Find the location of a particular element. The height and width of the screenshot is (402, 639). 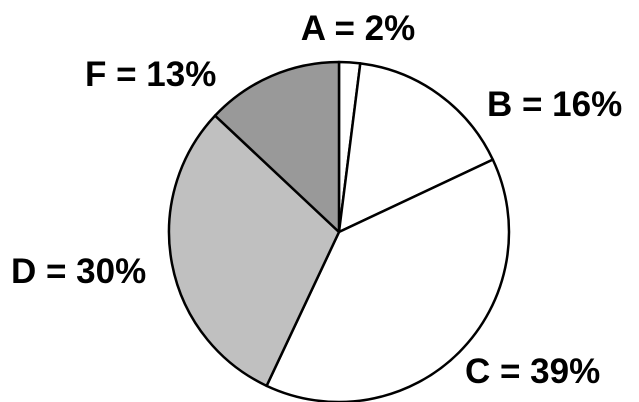

pie-slice-f is located at coordinates (277, 147).